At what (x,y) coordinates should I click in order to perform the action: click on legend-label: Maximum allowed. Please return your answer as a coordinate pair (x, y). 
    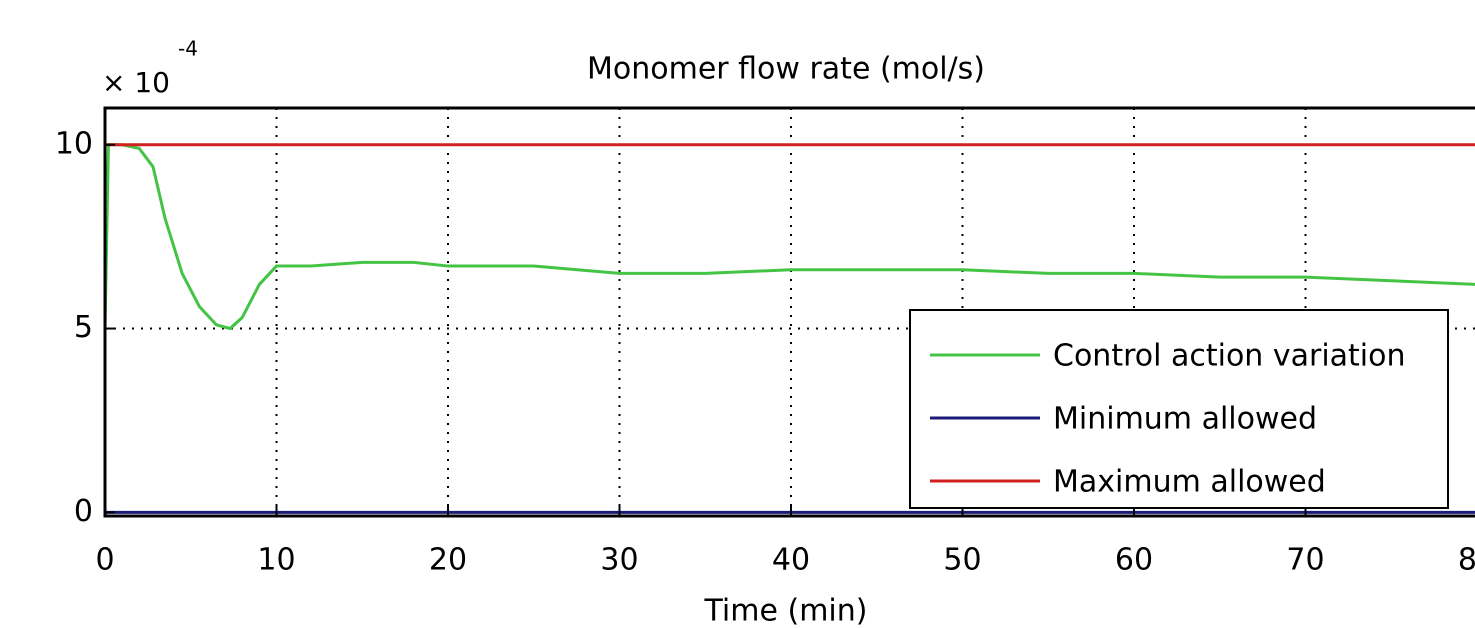
    Looking at the image, I should click on (1189, 482).